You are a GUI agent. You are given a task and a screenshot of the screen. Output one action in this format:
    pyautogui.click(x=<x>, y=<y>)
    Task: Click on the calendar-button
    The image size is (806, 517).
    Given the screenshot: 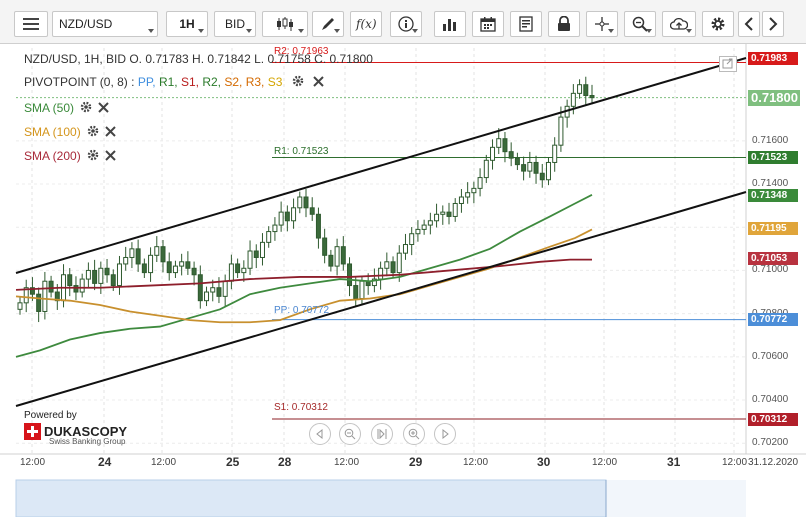 What is the action you would take?
    pyautogui.click(x=488, y=24)
    